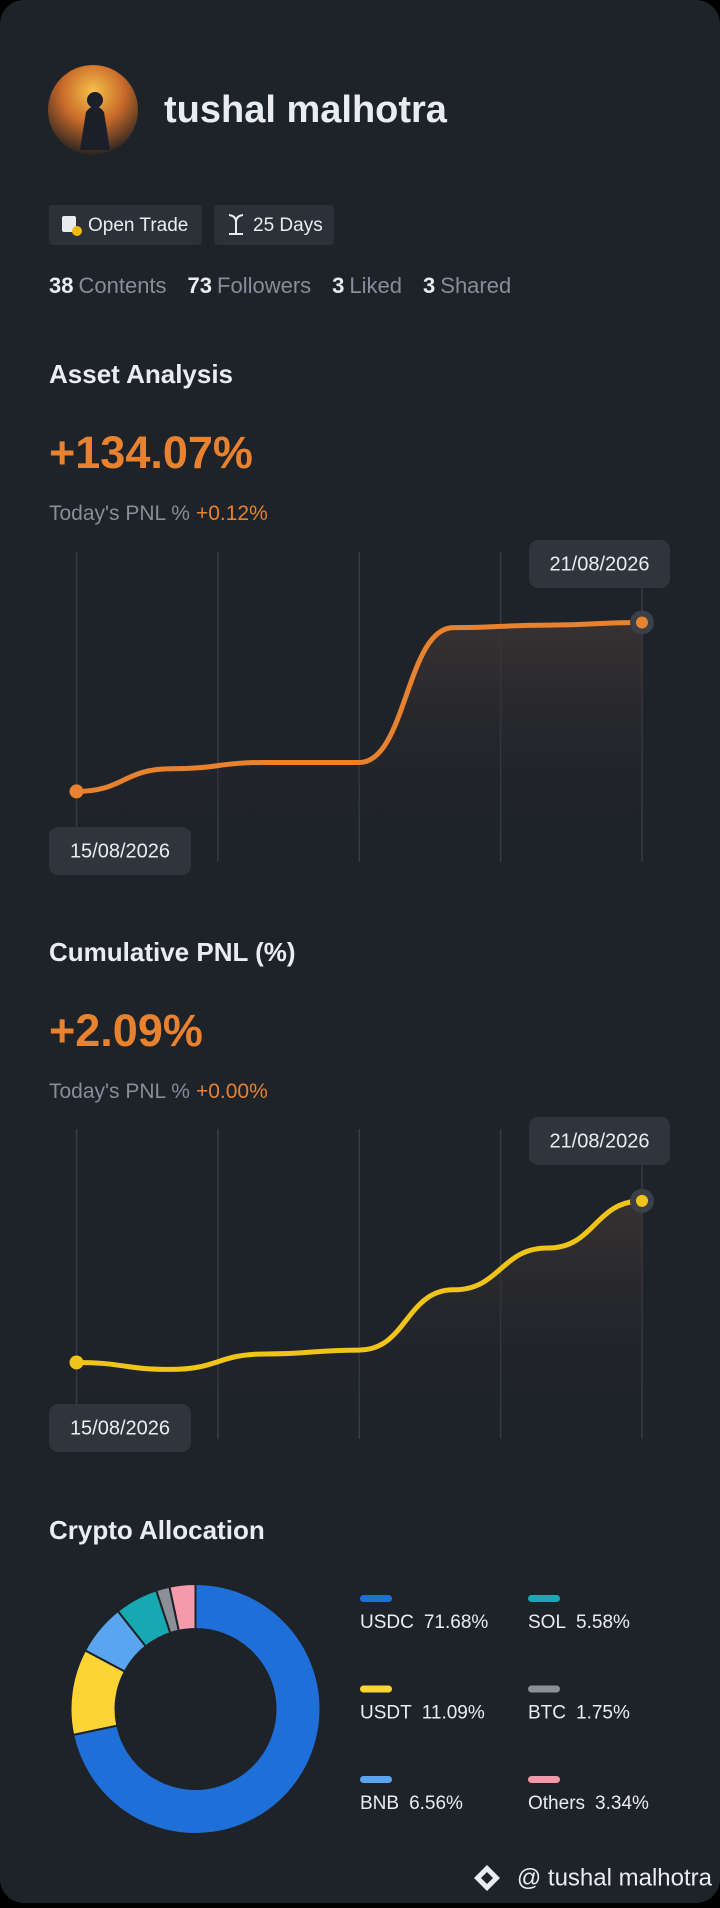 This screenshot has width=720, height=1908. What do you see at coordinates (487, 1878) in the screenshot?
I see `footer-logo` at bounding box center [487, 1878].